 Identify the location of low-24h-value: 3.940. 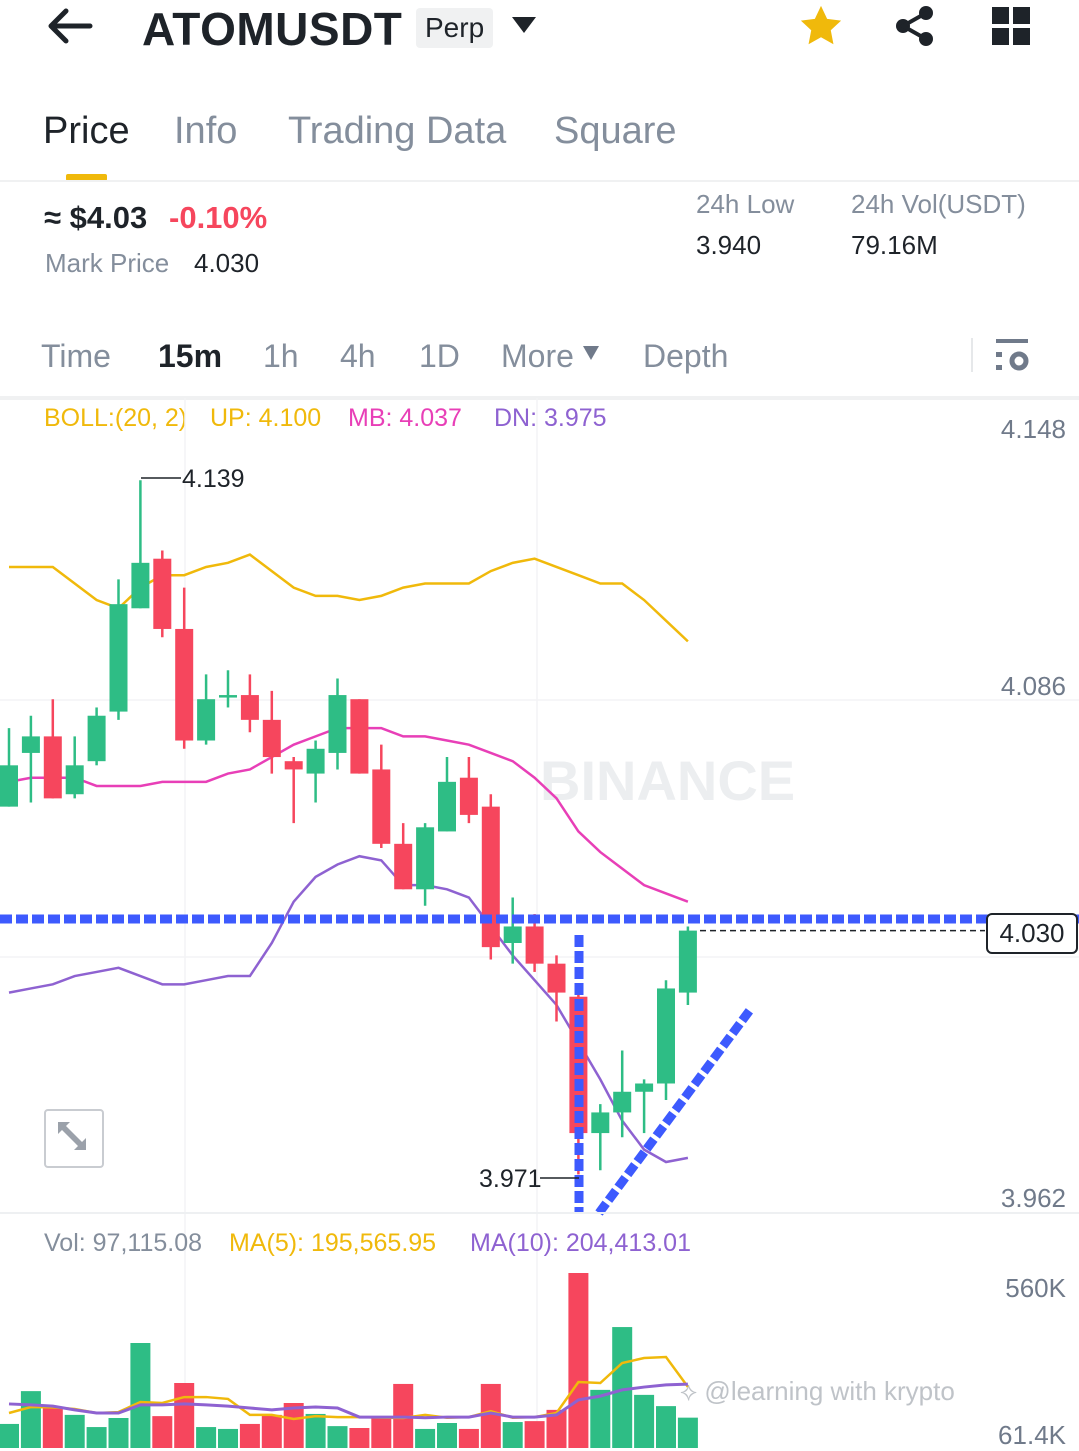
(729, 245).